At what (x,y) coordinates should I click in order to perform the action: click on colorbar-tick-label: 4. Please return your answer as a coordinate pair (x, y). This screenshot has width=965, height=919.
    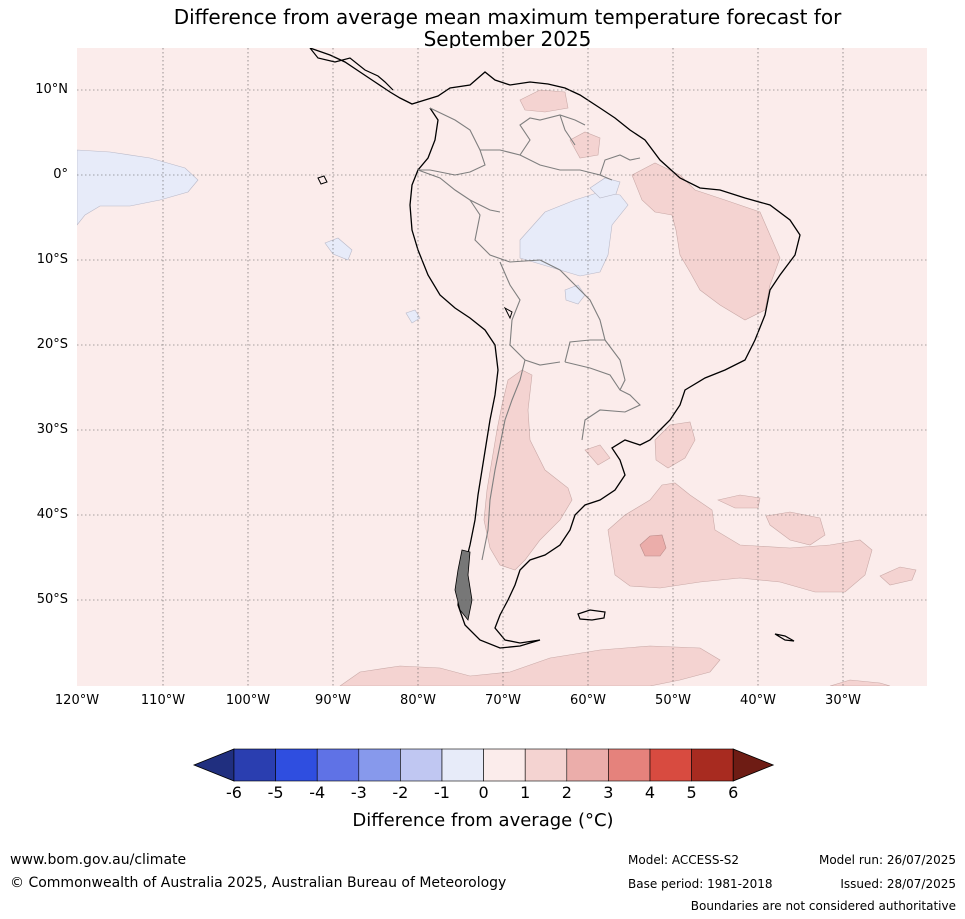
    Looking at the image, I should click on (650, 792).